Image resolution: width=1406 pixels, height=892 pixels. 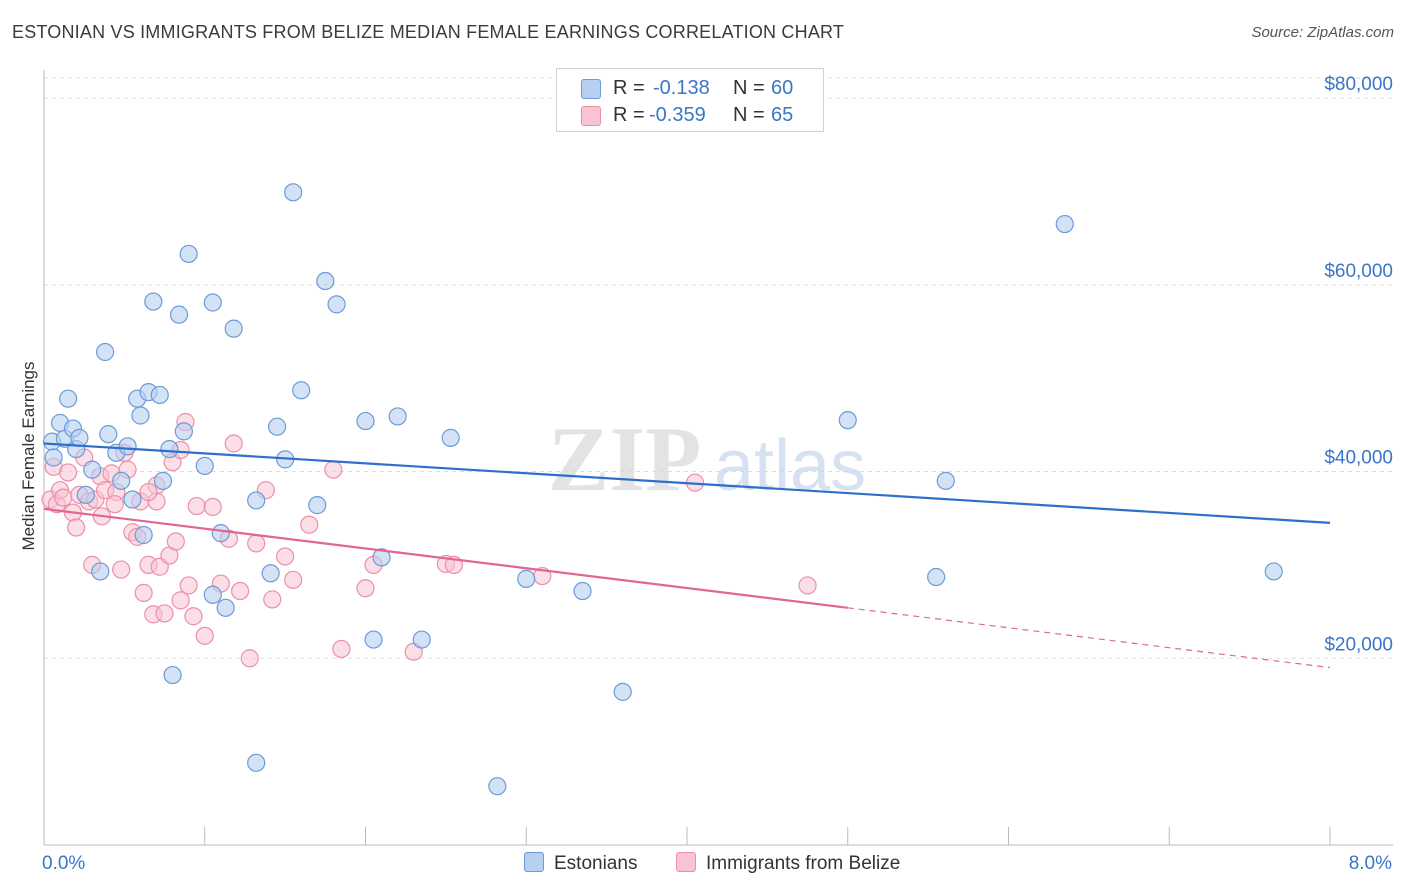 I want to click on estonian-trend-line, so click(x=687, y=483).